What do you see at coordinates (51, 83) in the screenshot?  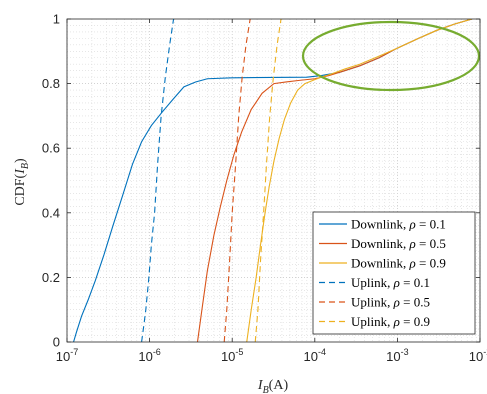 I see `y-tick-label: 0.8` at bounding box center [51, 83].